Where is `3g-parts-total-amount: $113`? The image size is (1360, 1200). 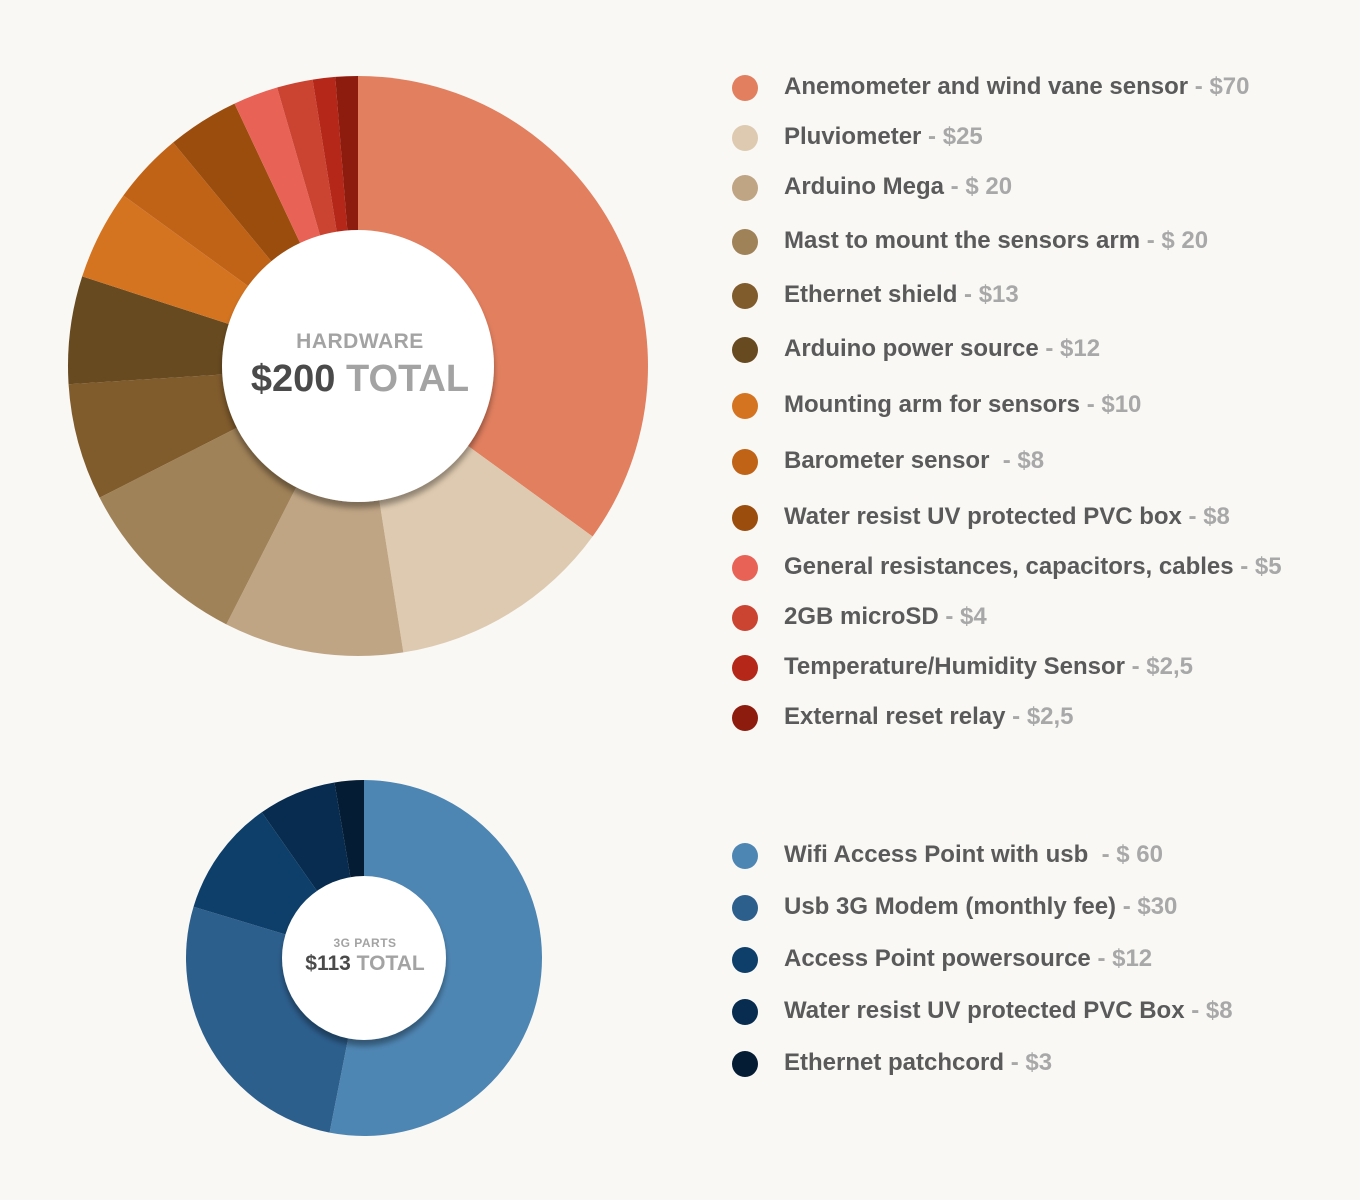 3g-parts-total-amount: $113 is located at coordinates (328, 963).